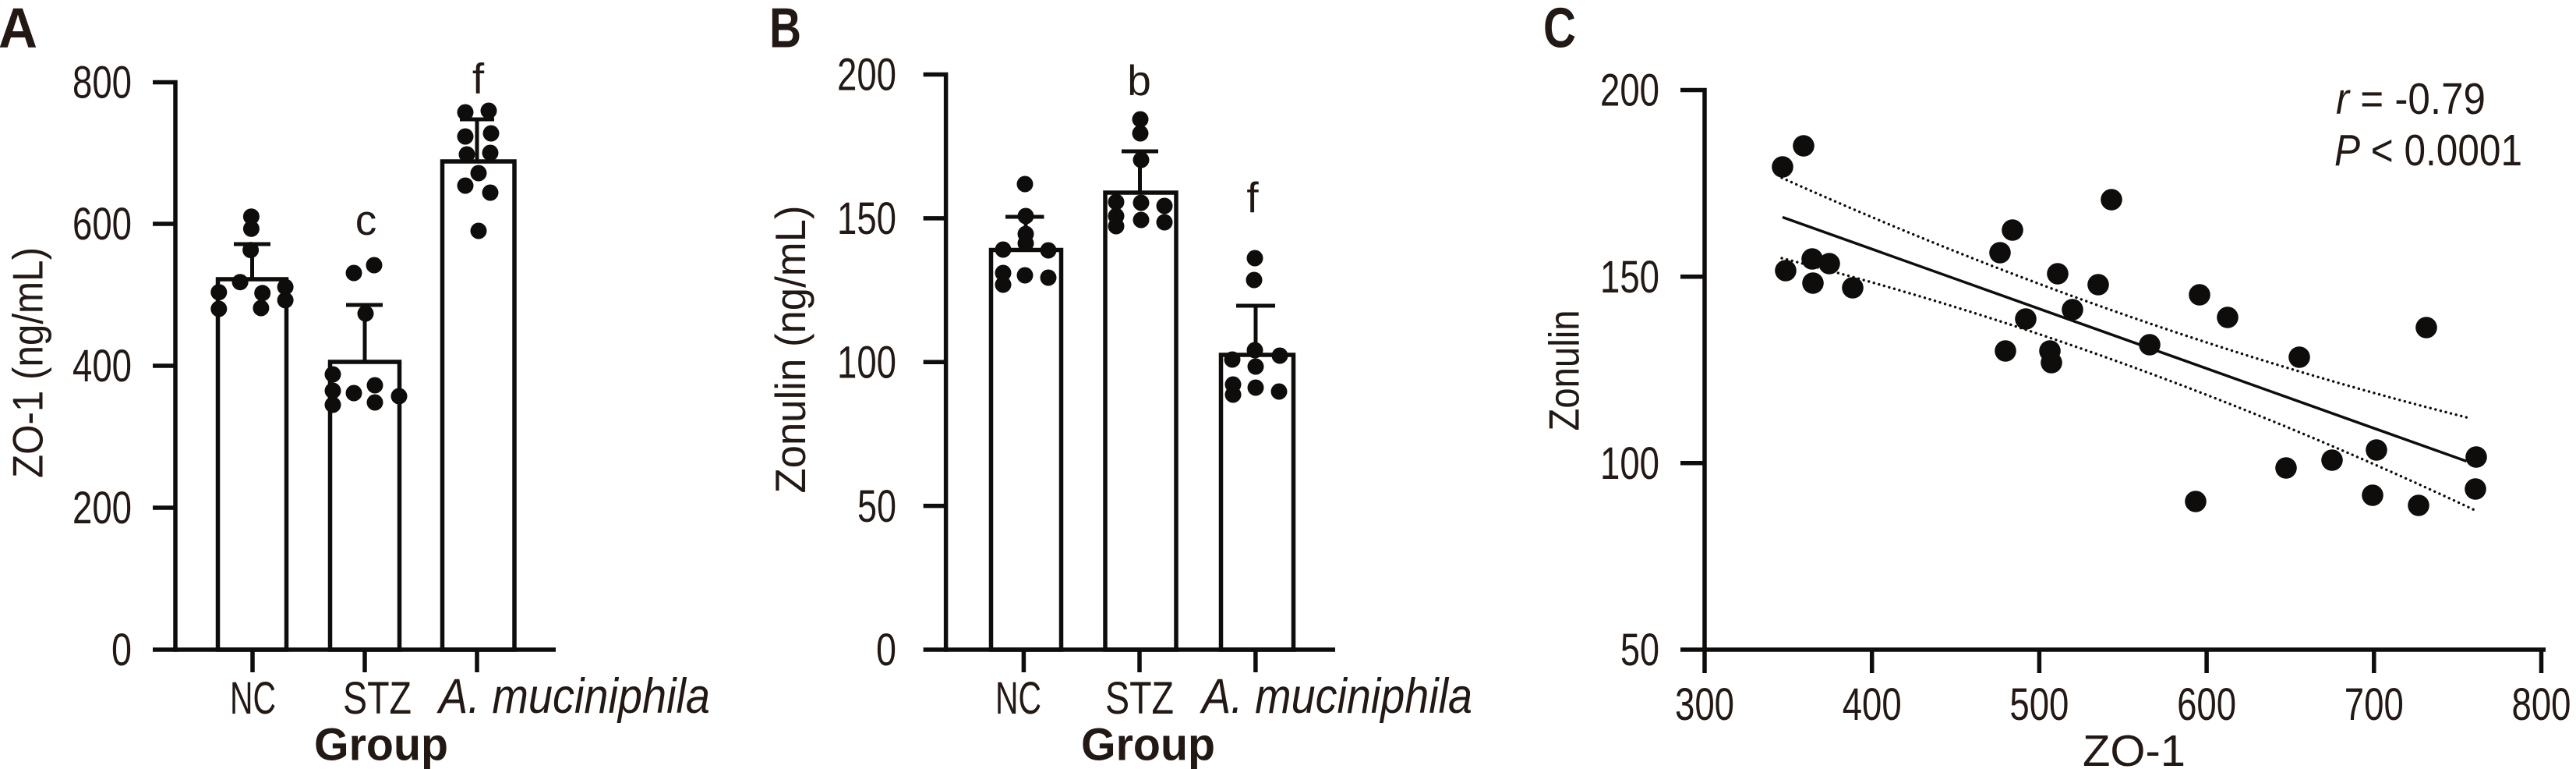 This screenshot has height=769, width=2576. Describe the element at coordinates (1564, 370) in the screenshot. I see `svg-text: Zonulin` at that location.